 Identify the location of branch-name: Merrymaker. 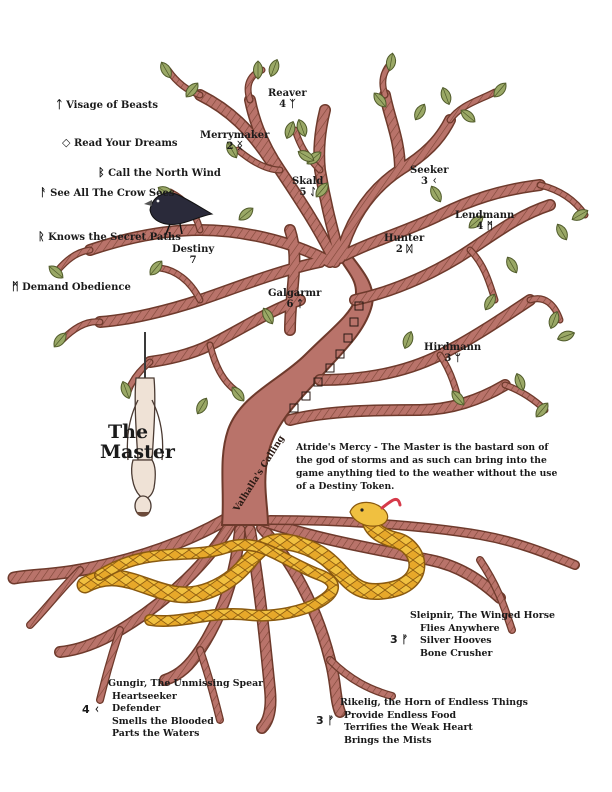
(235, 135).